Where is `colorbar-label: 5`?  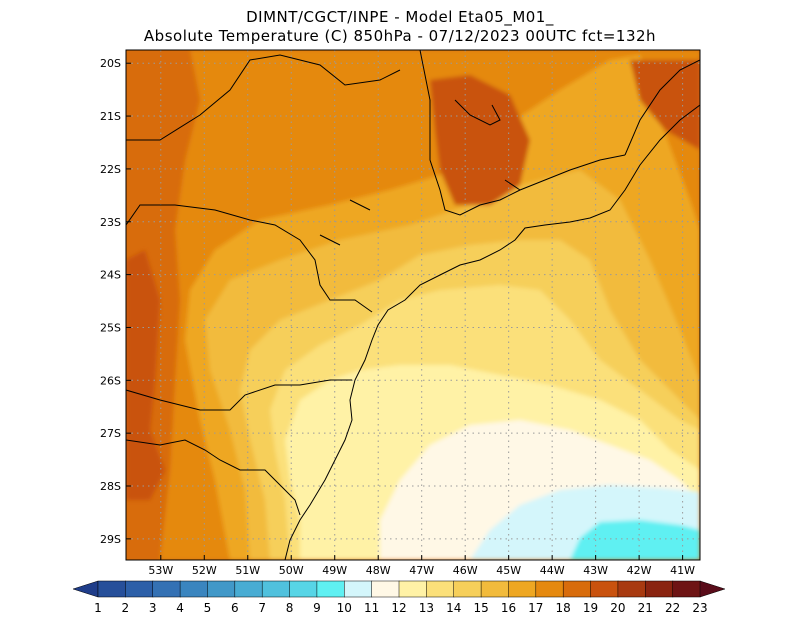
colorbar-label: 5 is located at coordinates (208, 608).